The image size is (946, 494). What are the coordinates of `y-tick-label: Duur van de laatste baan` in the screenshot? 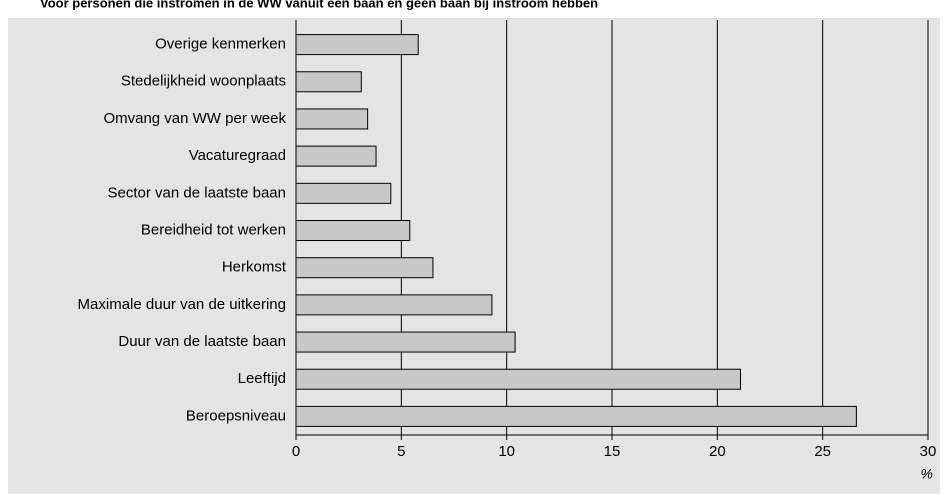 It's located at (202, 341).